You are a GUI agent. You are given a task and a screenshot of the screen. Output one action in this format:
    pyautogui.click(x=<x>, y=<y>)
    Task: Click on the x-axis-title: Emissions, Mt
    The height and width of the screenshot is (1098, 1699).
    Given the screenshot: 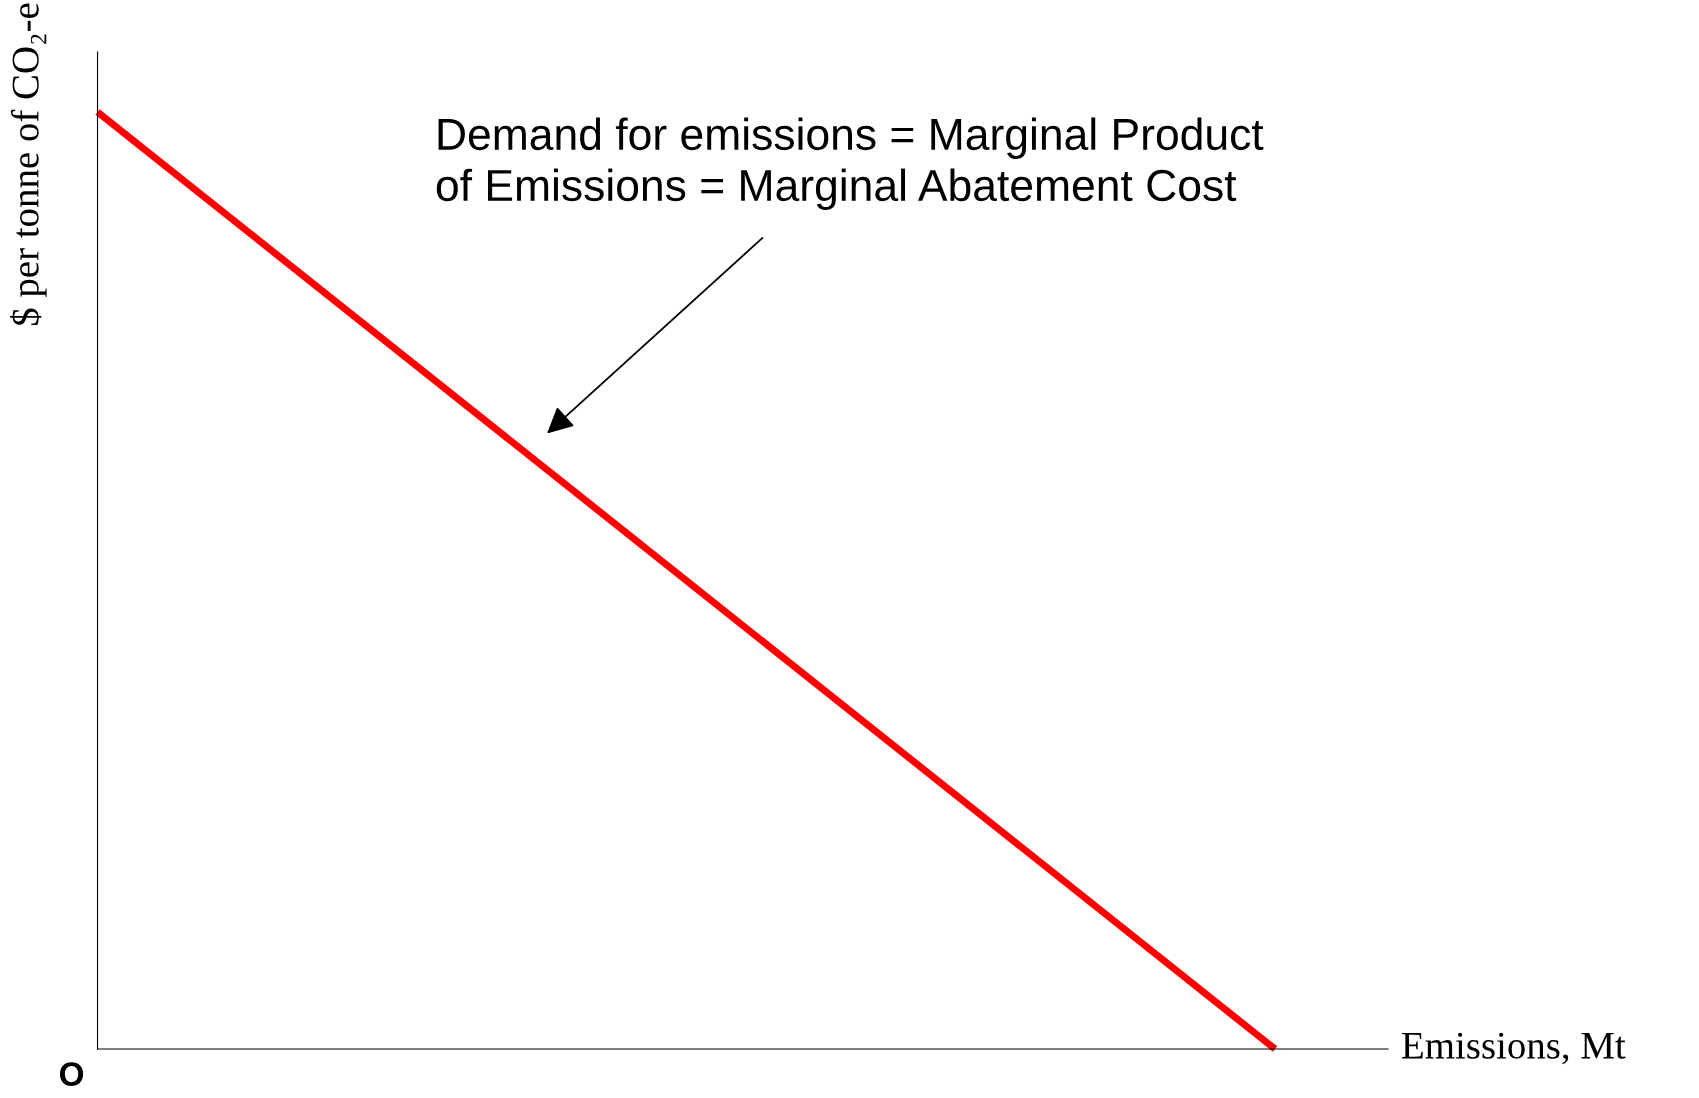 What is the action you would take?
    pyautogui.click(x=1514, y=1048)
    